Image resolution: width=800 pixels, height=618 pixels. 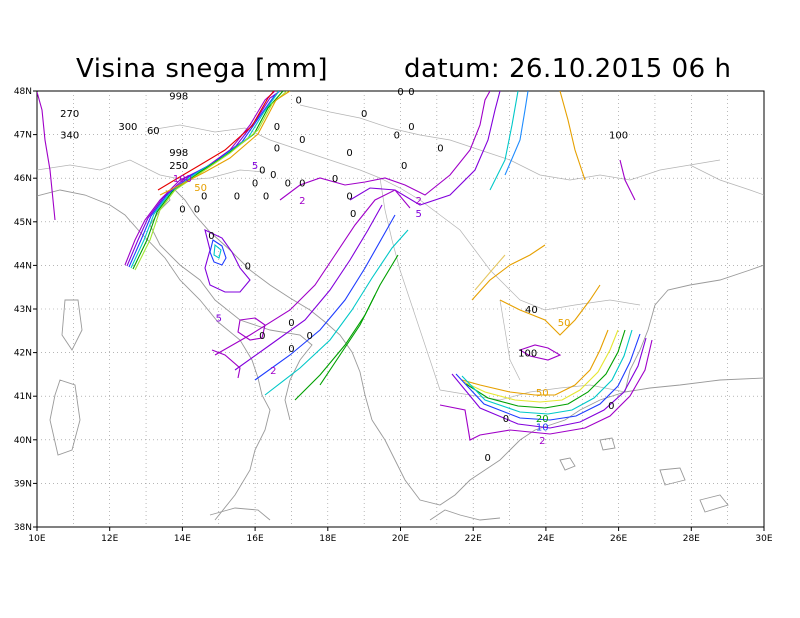 What do you see at coordinates (153, 131) in the screenshot?
I see `contour-value-label: 60` at bounding box center [153, 131].